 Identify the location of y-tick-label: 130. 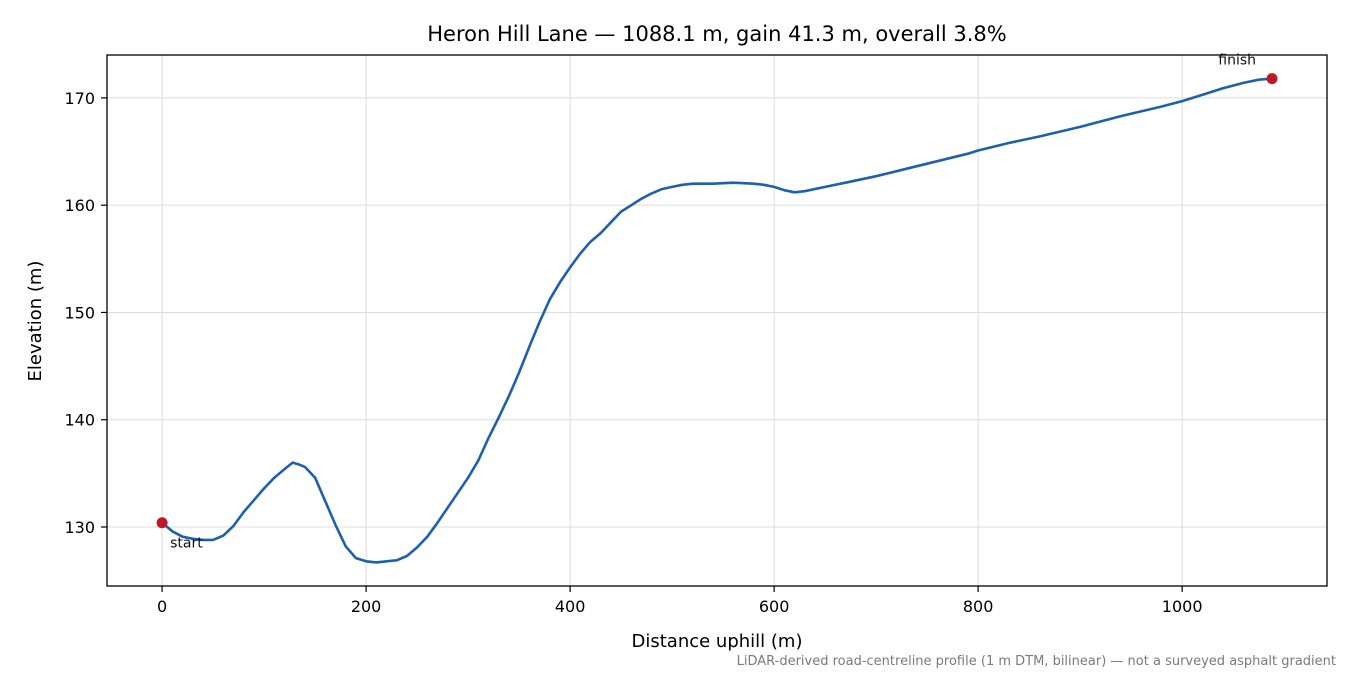
(79, 527).